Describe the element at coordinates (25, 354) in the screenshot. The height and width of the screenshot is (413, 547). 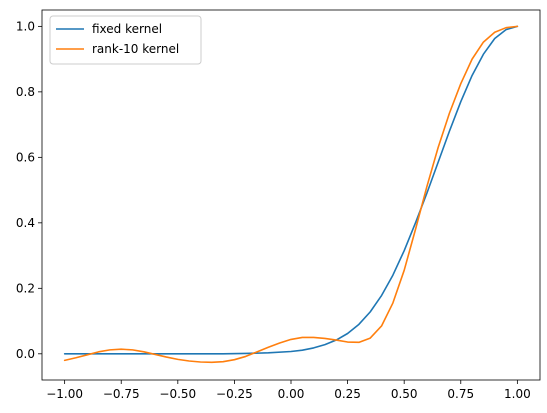
I see `y-tick-label: 0.0` at that location.